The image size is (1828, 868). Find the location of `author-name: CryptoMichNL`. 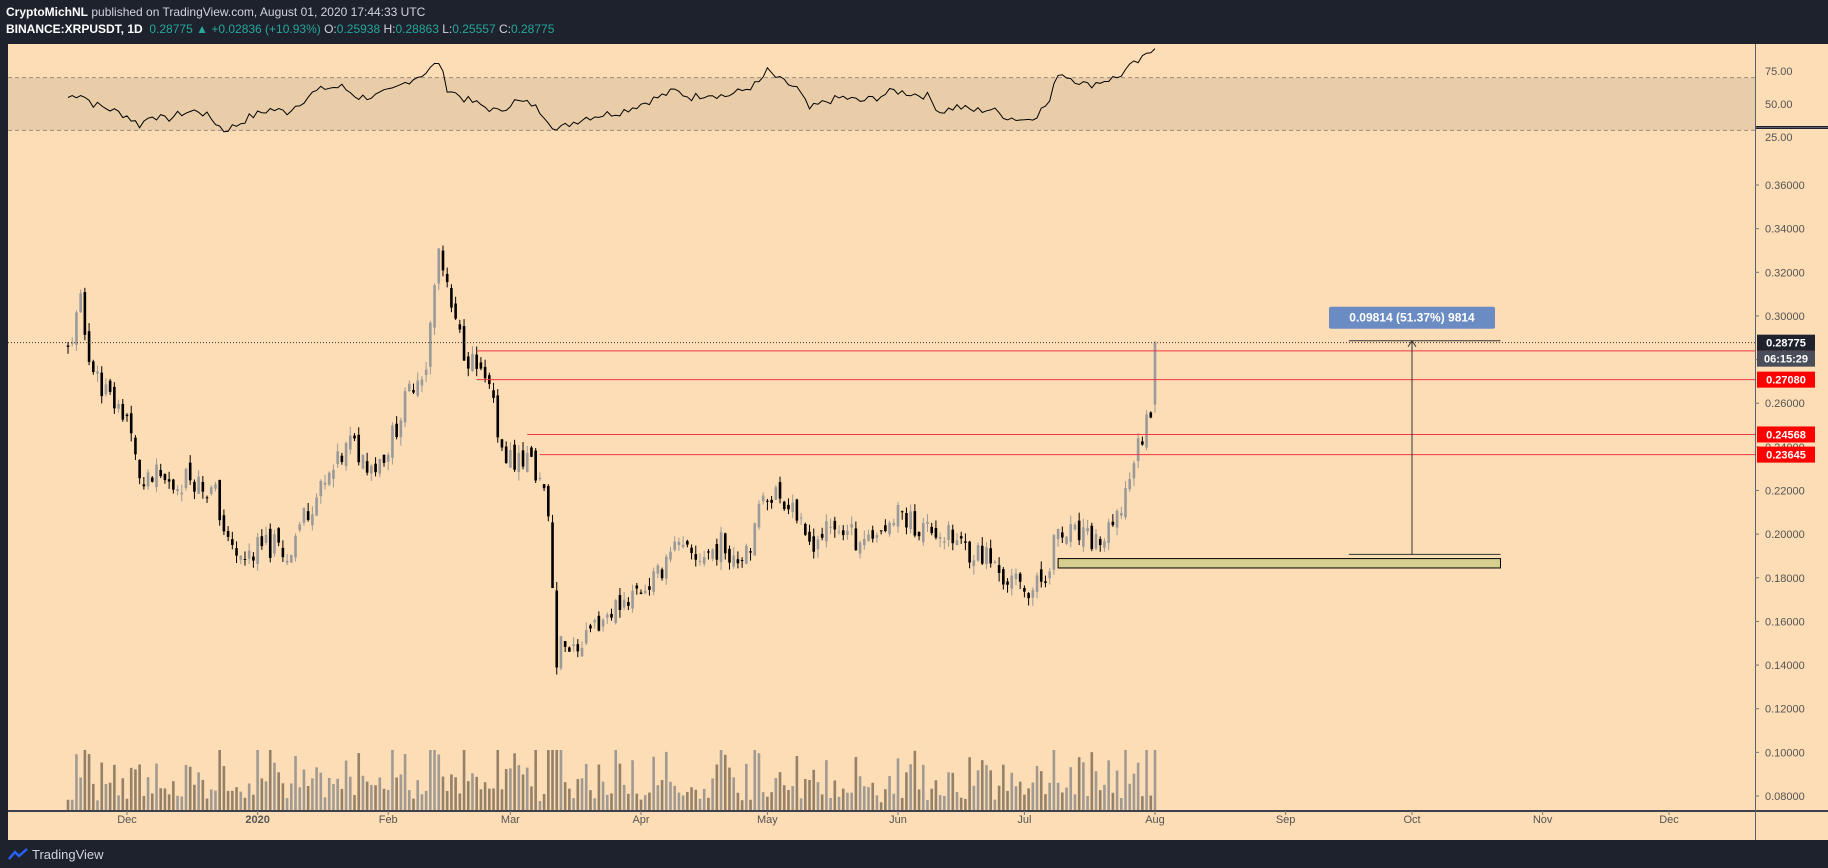

author-name: CryptoMichNL is located at coordinates (47, 12).